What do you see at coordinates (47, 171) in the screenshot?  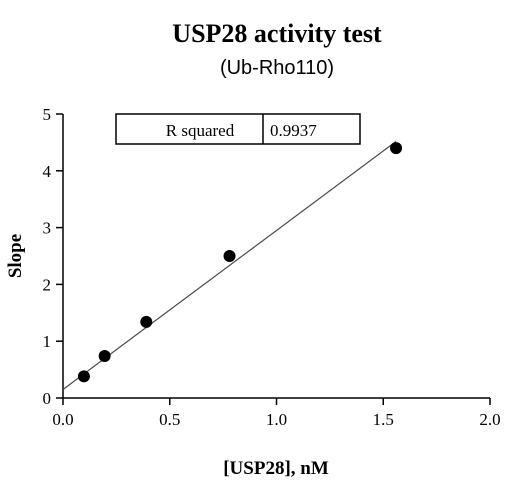 I see `y-tick-label: 4` at bounding box center [47, 171].